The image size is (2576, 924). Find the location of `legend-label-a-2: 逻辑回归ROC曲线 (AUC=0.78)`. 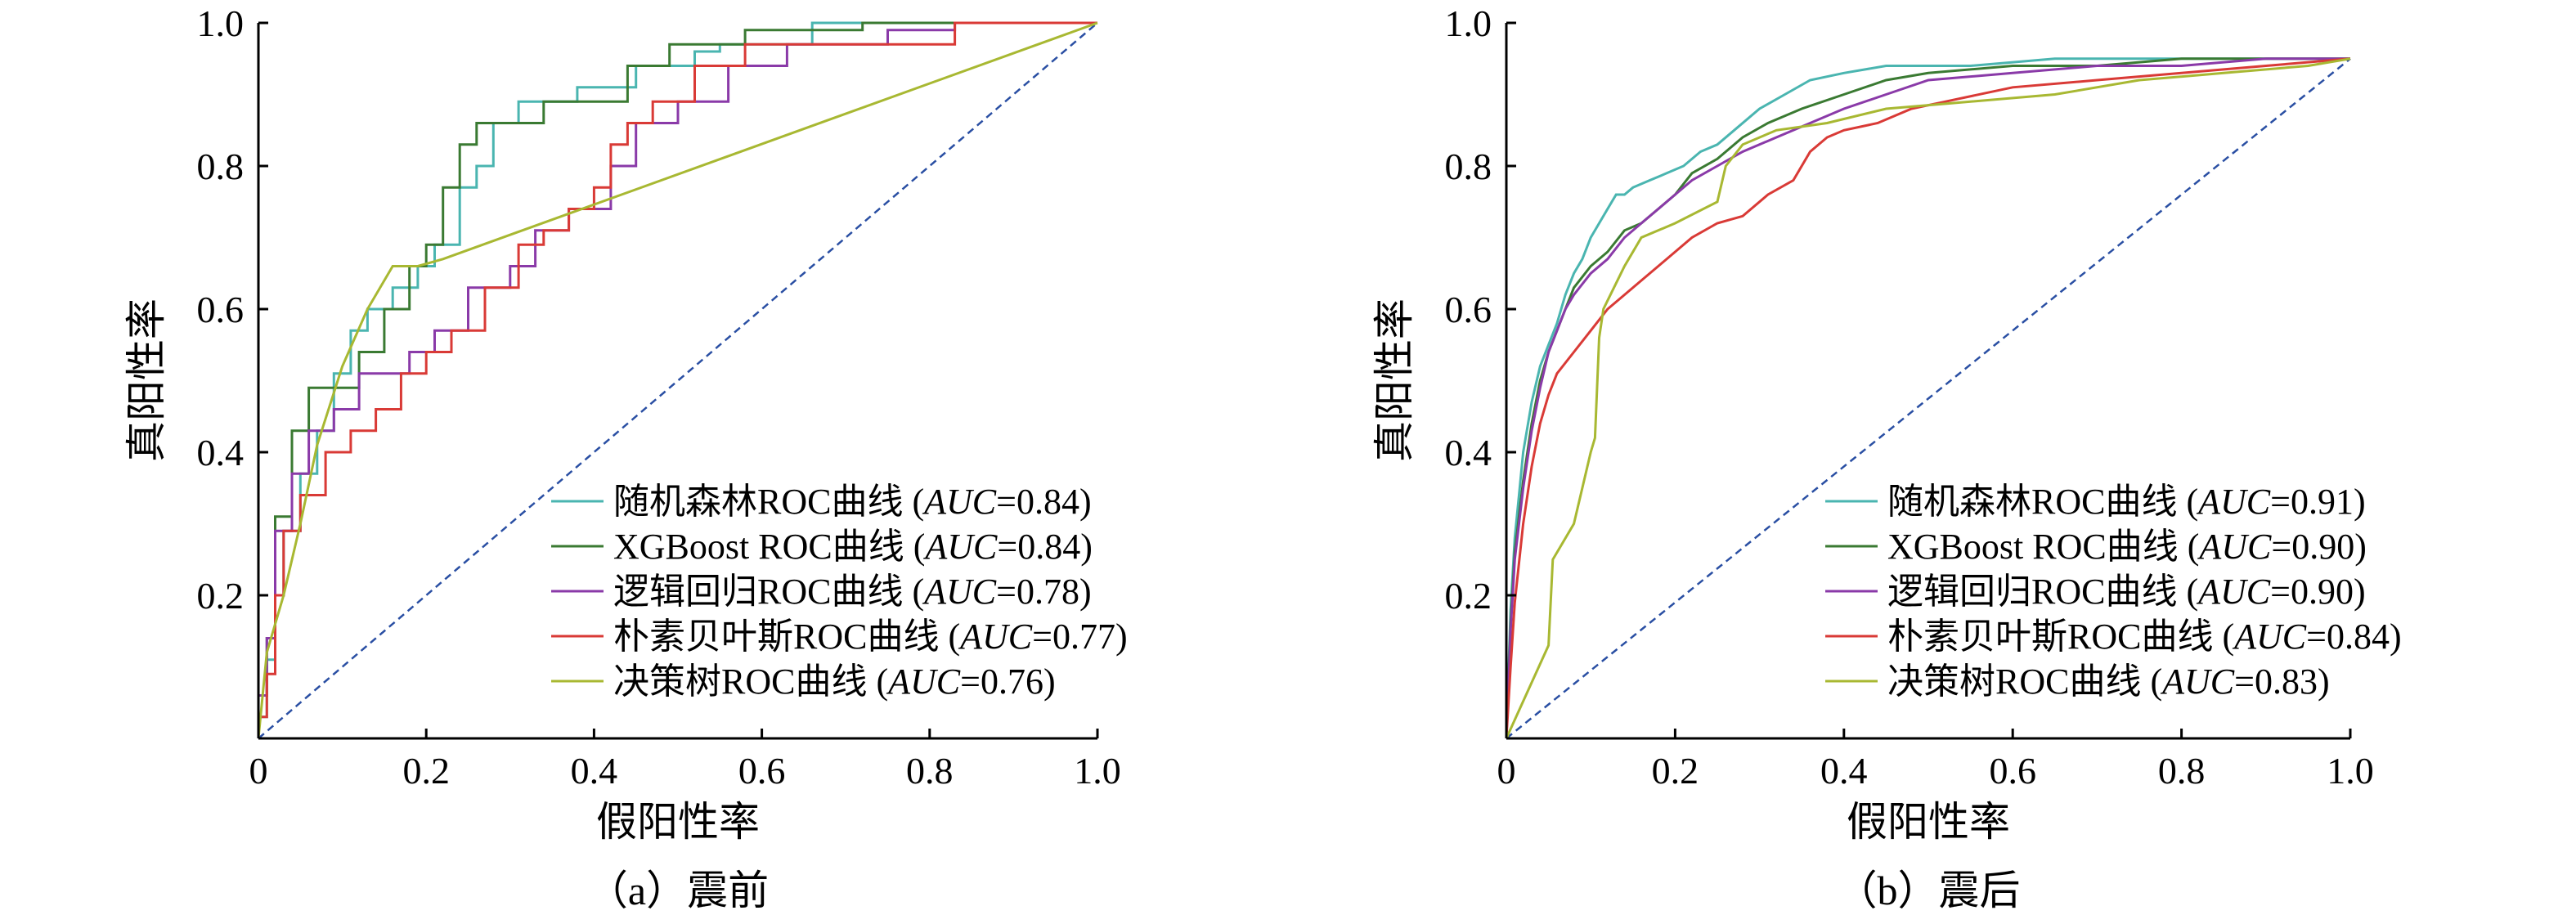

legend-label-a-2: 逻辑回归ROC曲线 (AUC=0.78) is located at coordinates (852, 592).